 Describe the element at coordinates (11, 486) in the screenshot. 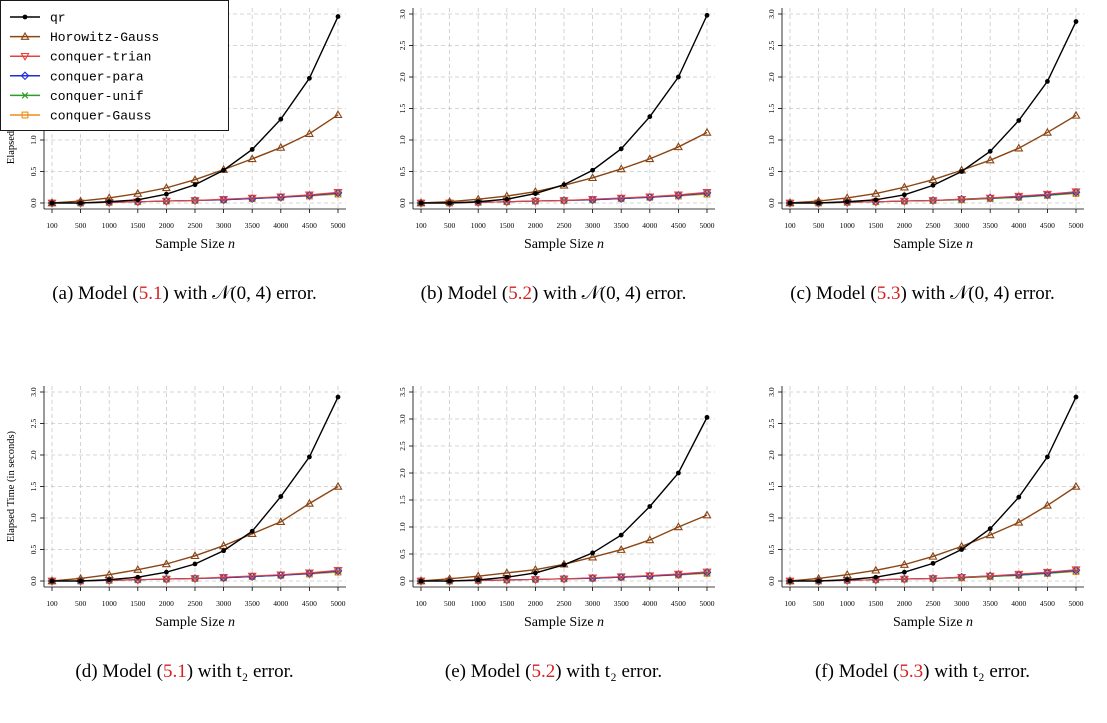

I see `y-axis-label: Elapsed Time (in seconds)` at that location.